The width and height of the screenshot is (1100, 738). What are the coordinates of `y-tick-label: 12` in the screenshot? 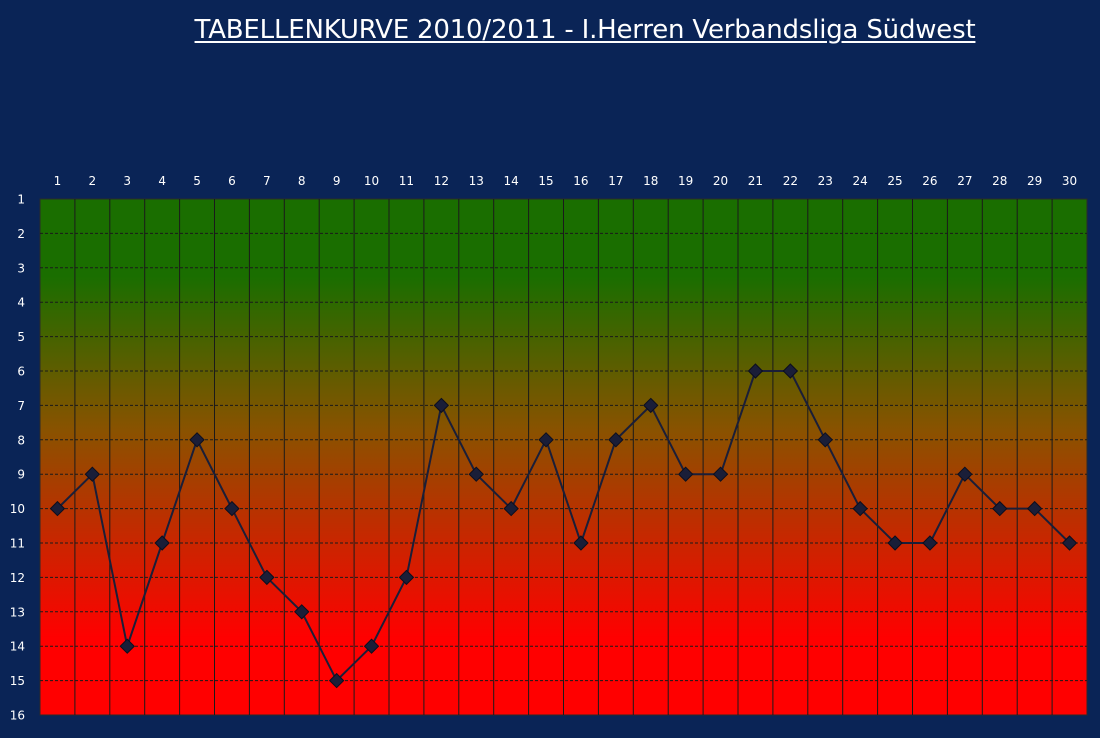 It's located at (17, 578).